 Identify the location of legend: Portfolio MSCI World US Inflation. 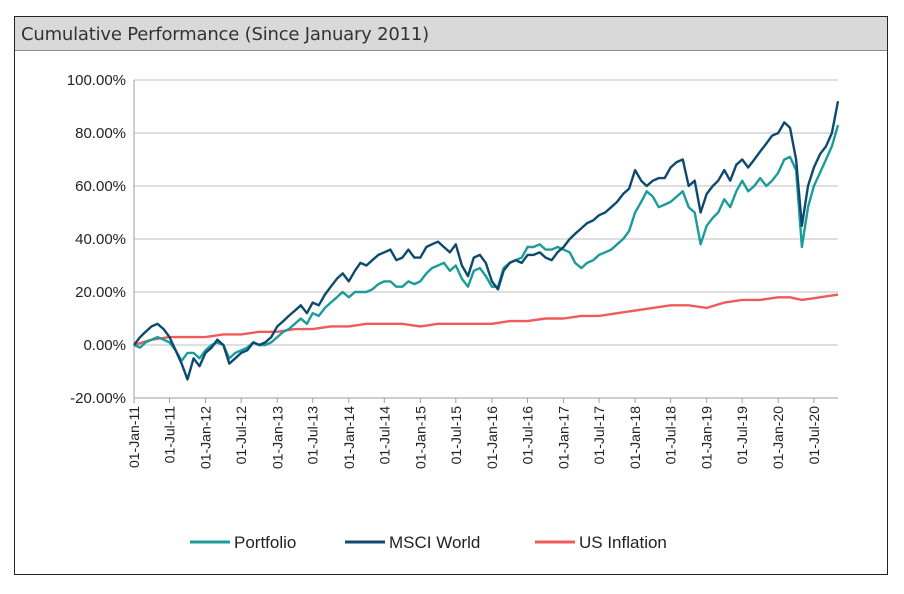
(428, 542).